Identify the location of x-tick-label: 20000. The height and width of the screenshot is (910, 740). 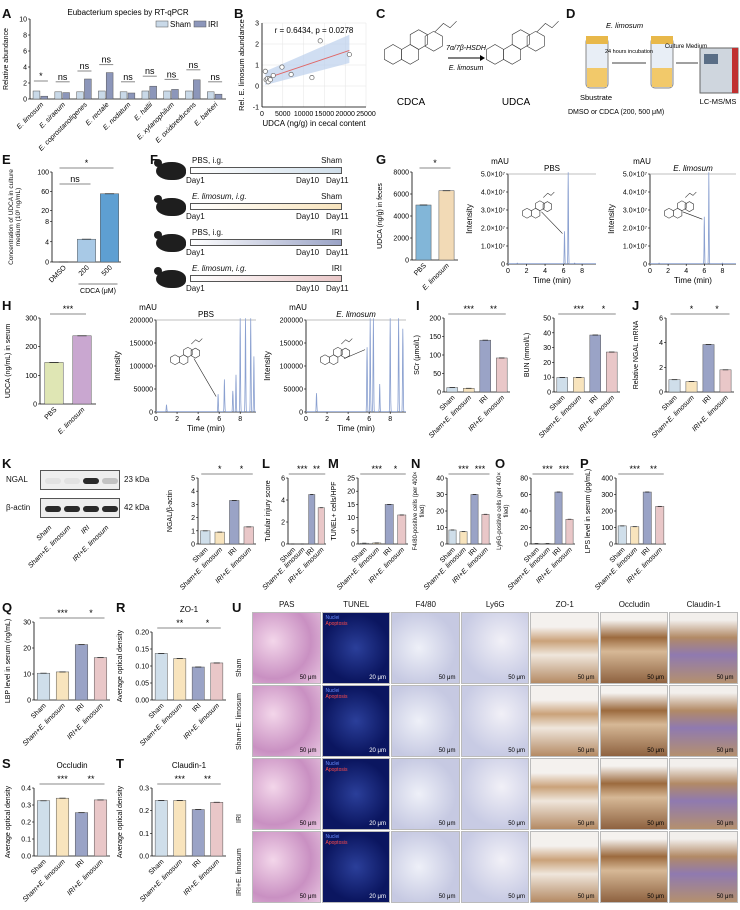
(345, 114).